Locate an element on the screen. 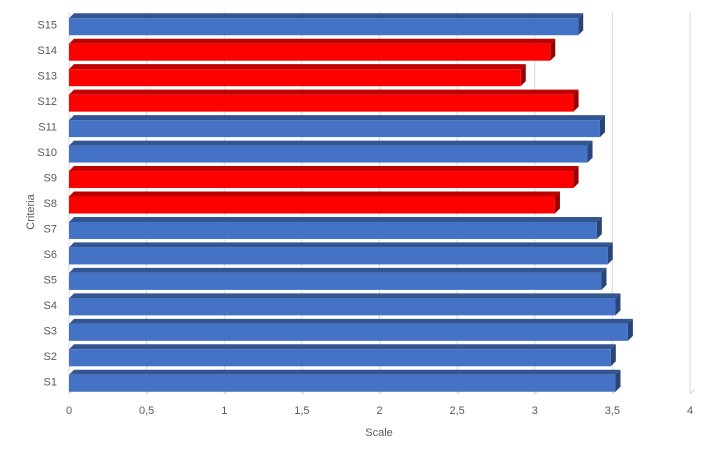 The height and width of the screenshot is (462, 724). bar-S14 is located at coordinates (310, 52).